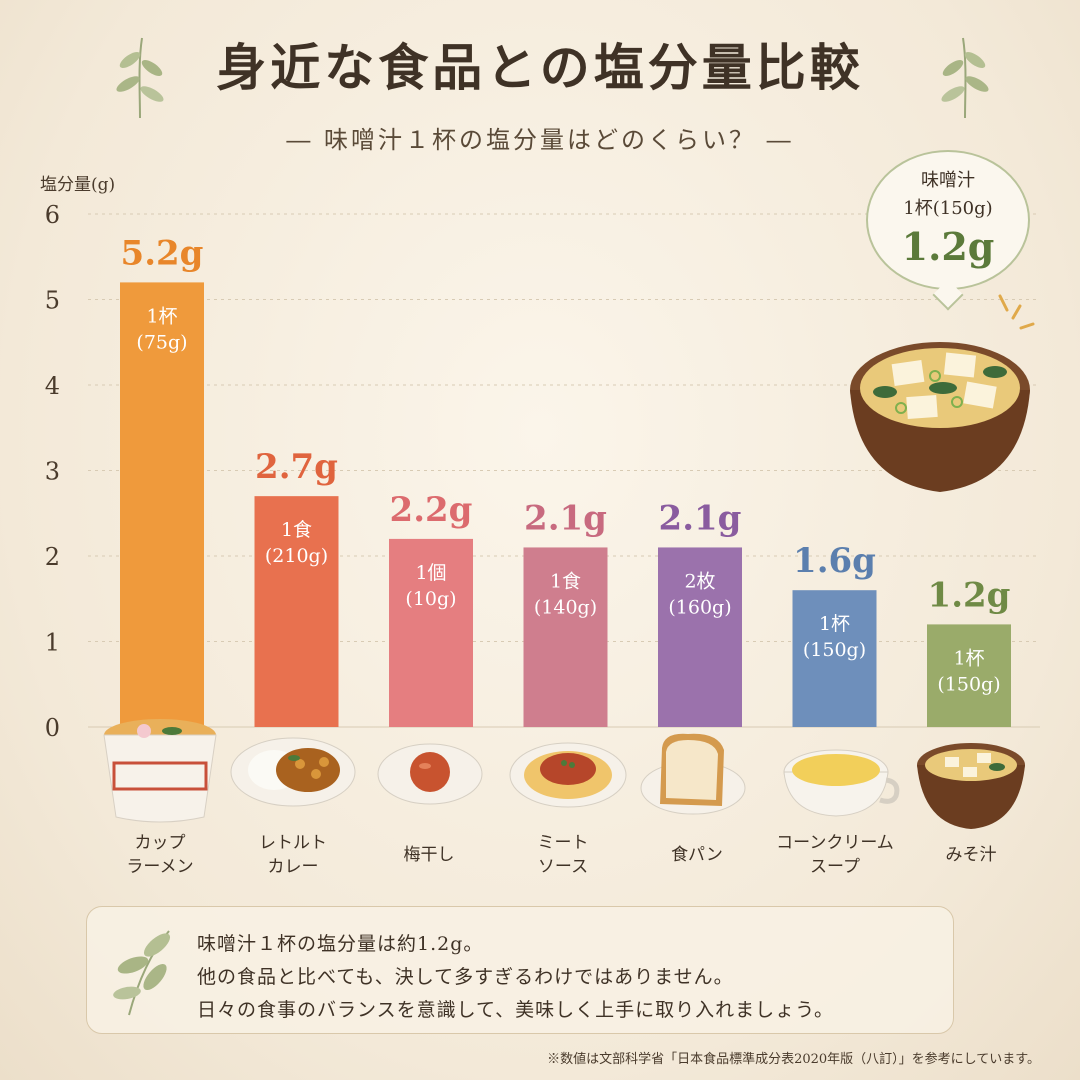  I want to click on data-label: 2.7g, so click(296, 467).